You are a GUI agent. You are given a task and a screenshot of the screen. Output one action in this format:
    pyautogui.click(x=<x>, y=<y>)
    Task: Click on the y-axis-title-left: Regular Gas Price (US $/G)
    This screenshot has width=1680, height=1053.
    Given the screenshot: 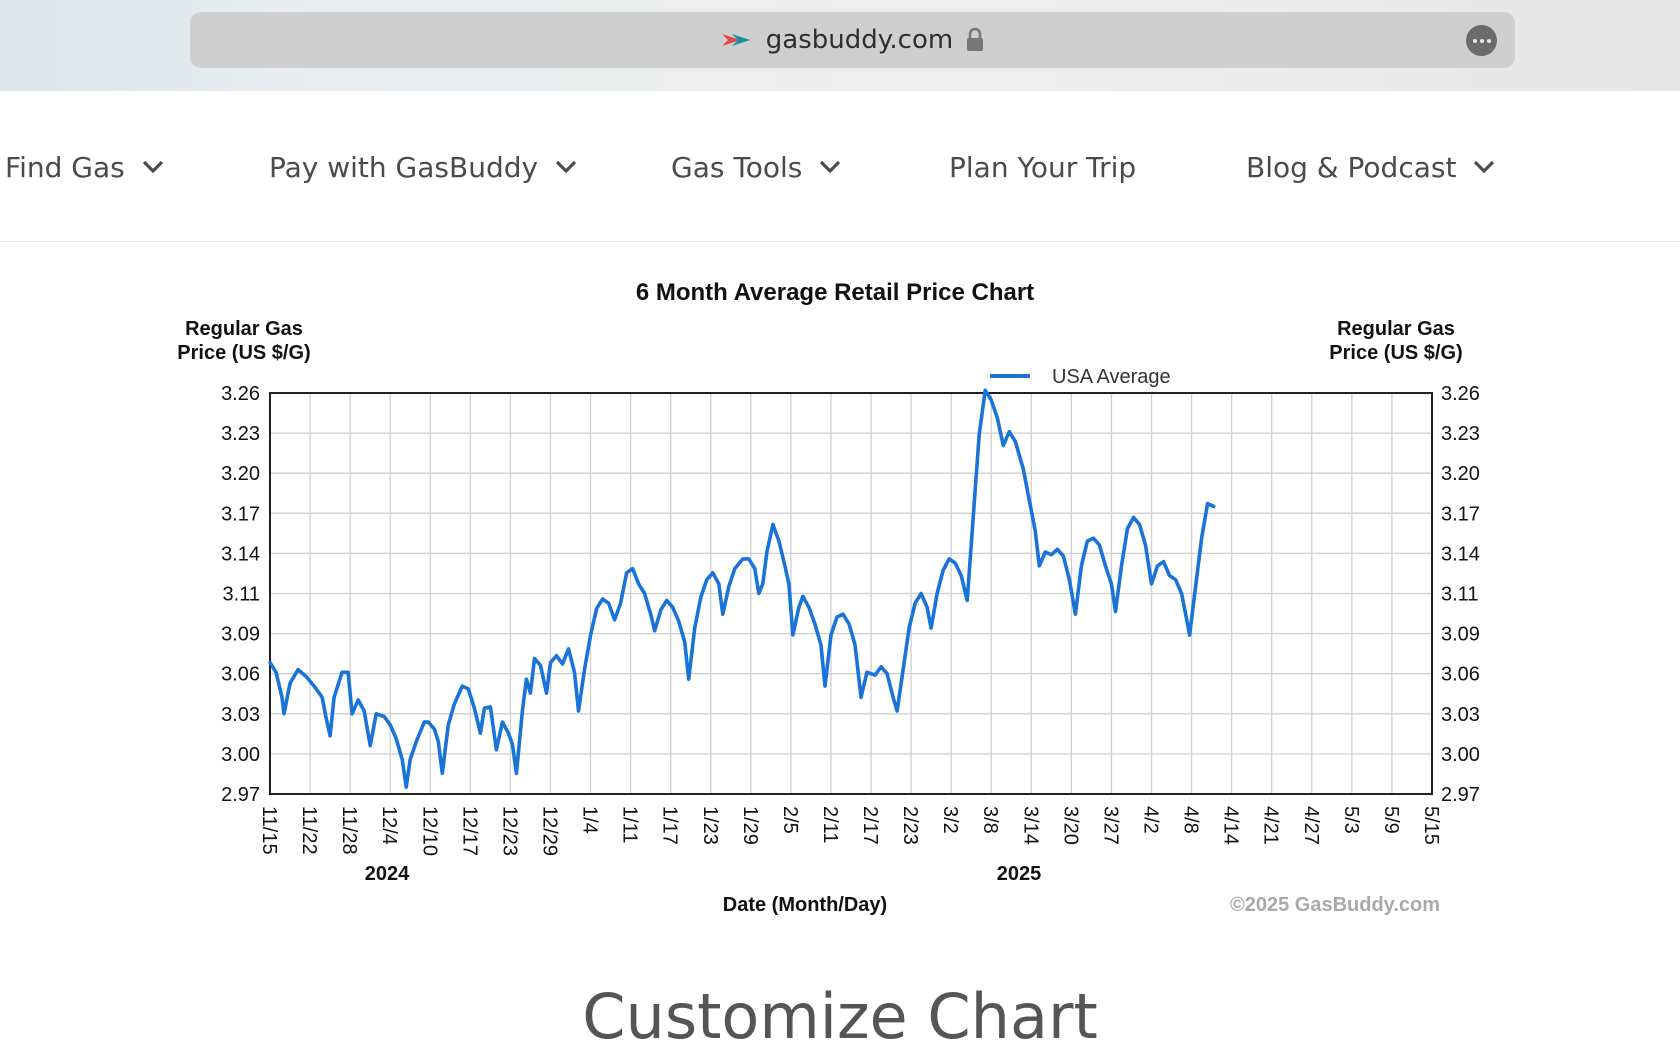 What is the action you would take?
    pyautogui.click(x=243, y=341)
    